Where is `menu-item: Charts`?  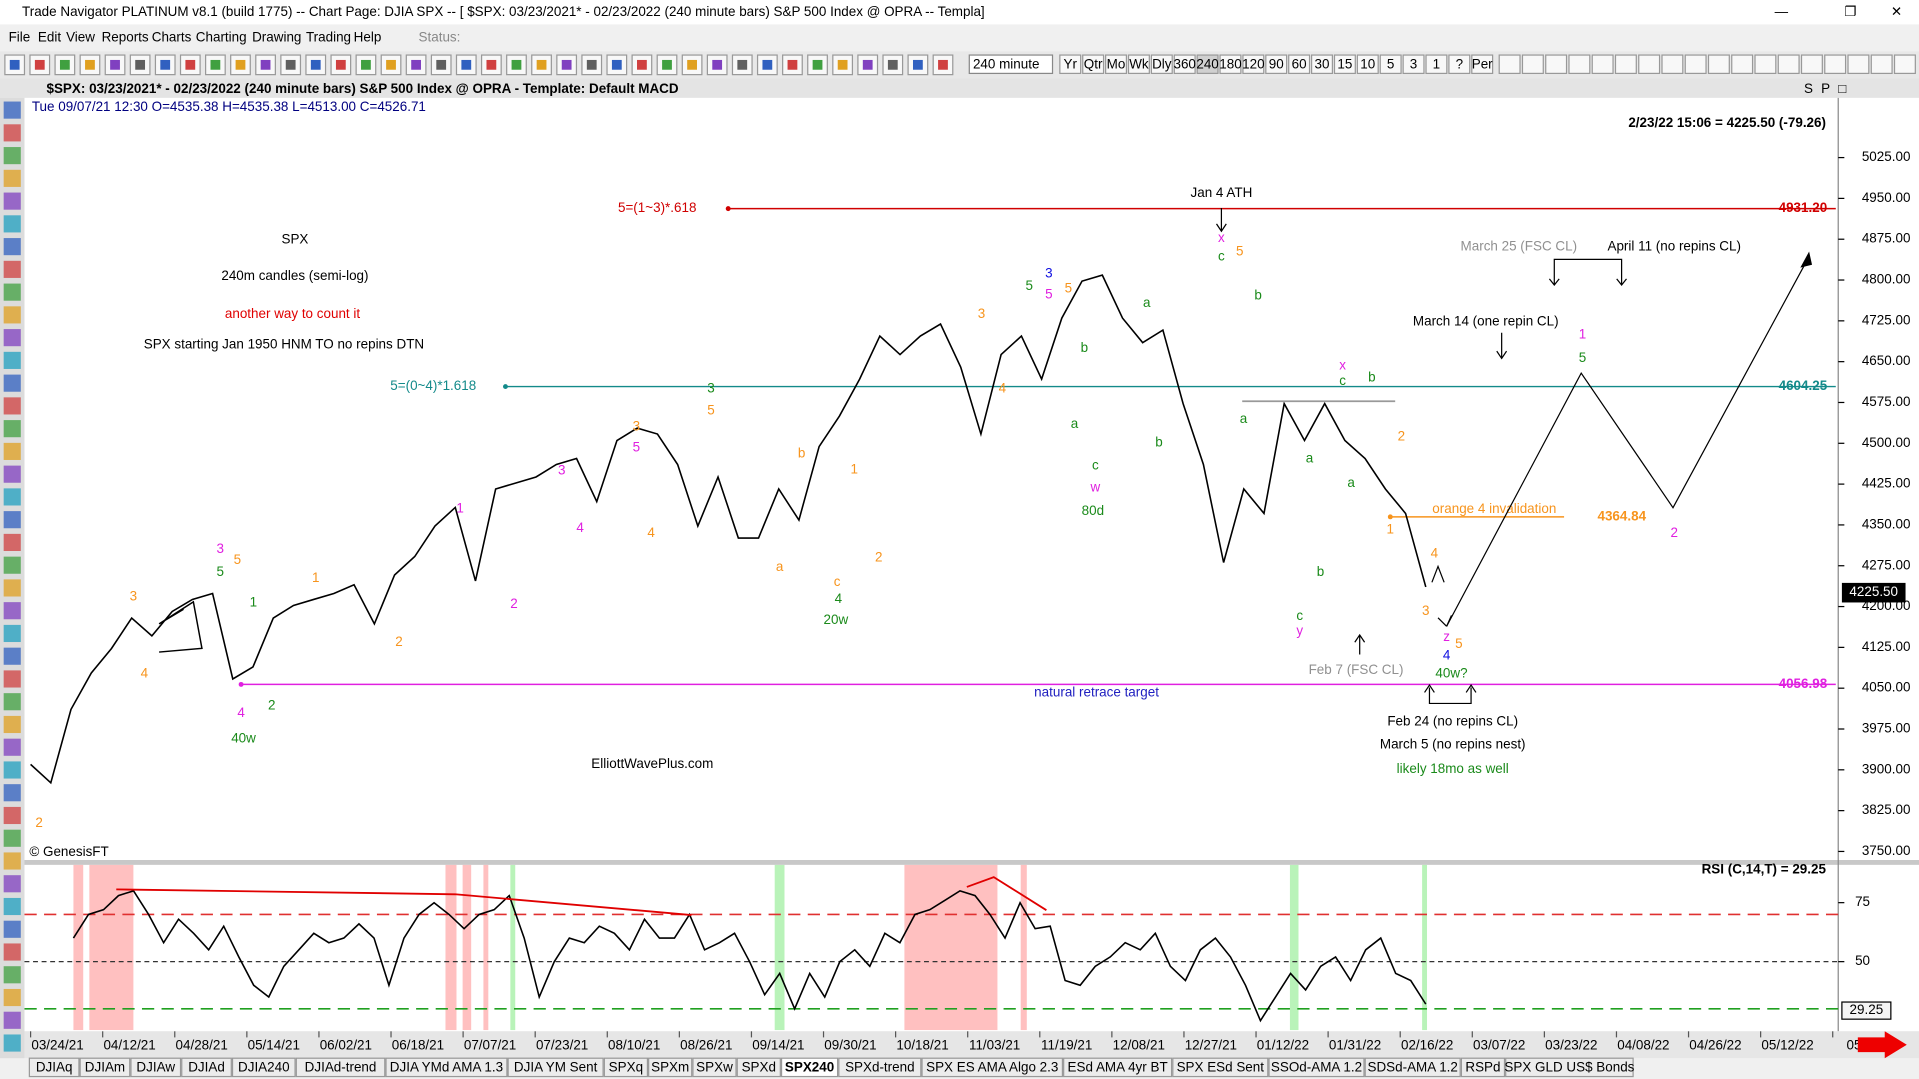 menu-item: Charts is located at coordinates (172, 36).